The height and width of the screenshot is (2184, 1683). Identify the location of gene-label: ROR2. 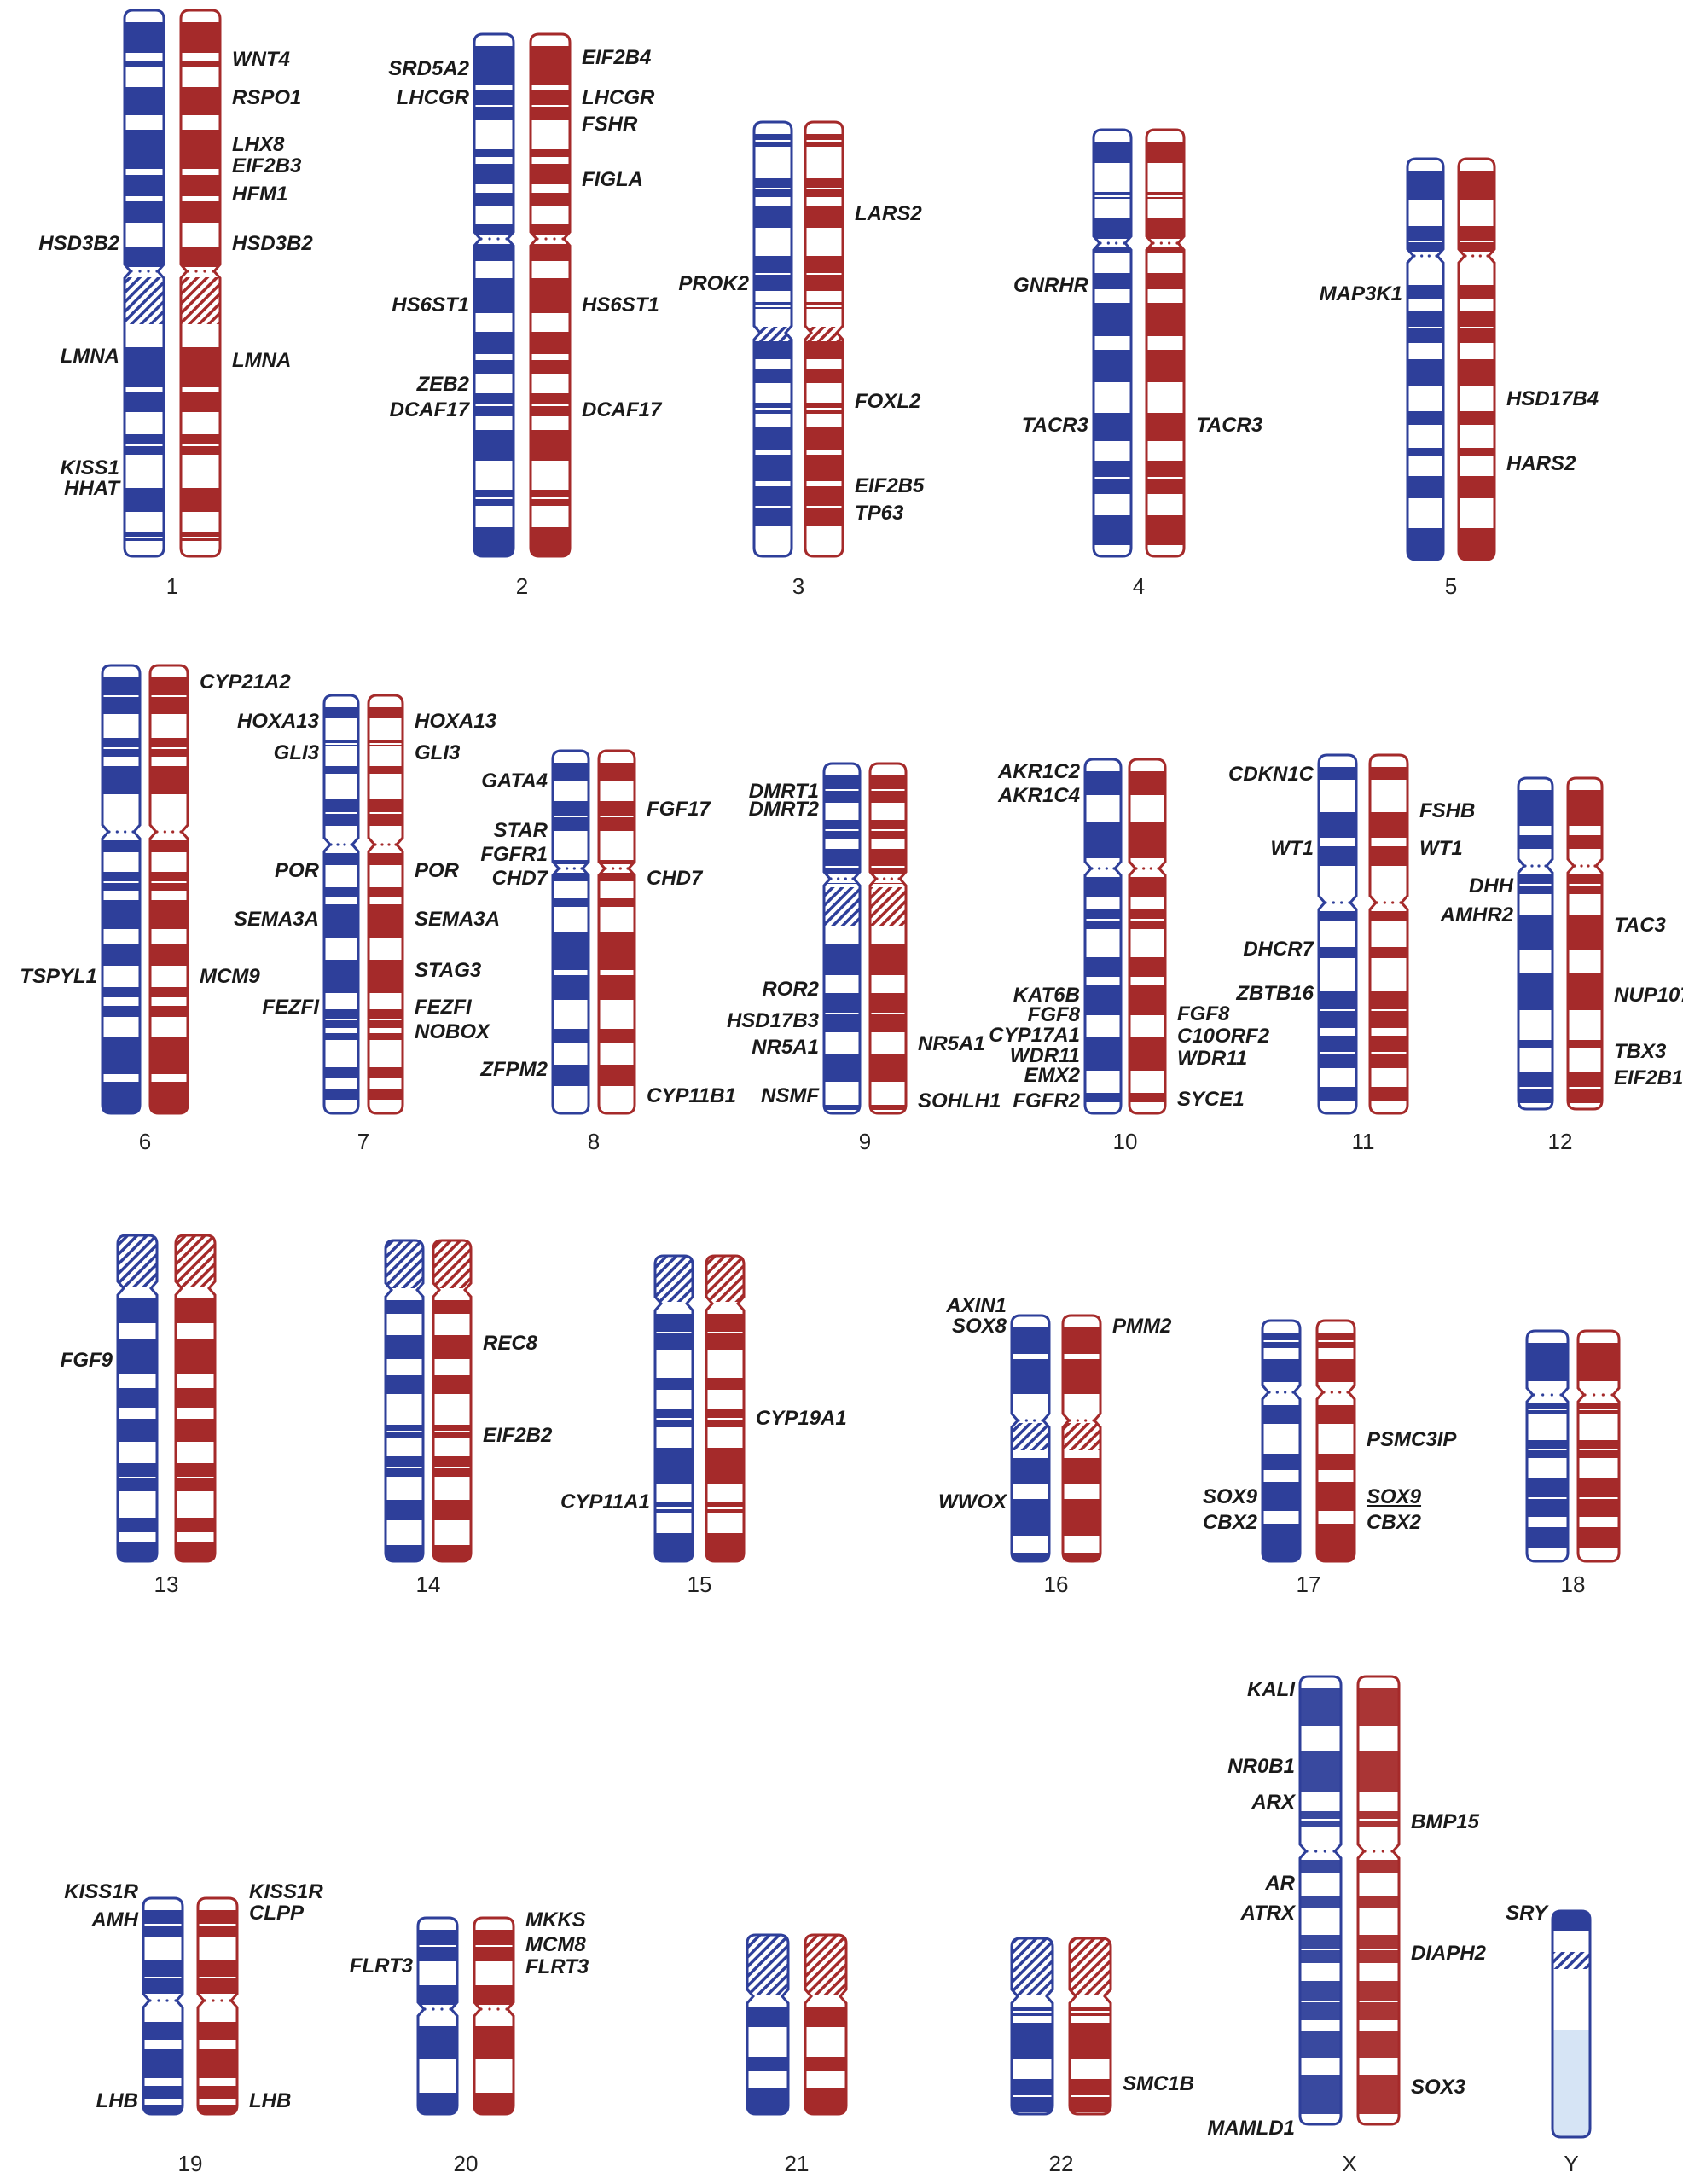
(790, 990).